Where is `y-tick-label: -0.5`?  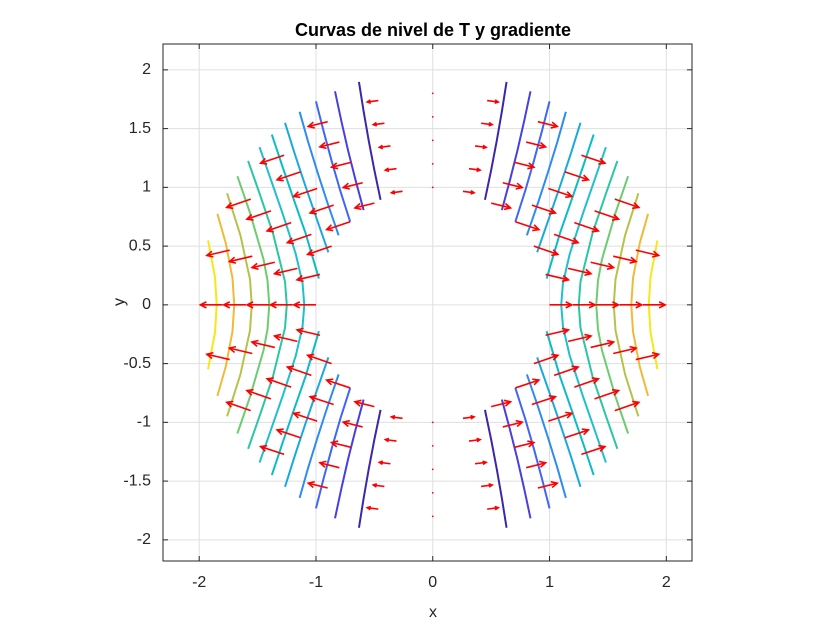 y-tick-label: -0.5 is located at coordinates (137, 363).